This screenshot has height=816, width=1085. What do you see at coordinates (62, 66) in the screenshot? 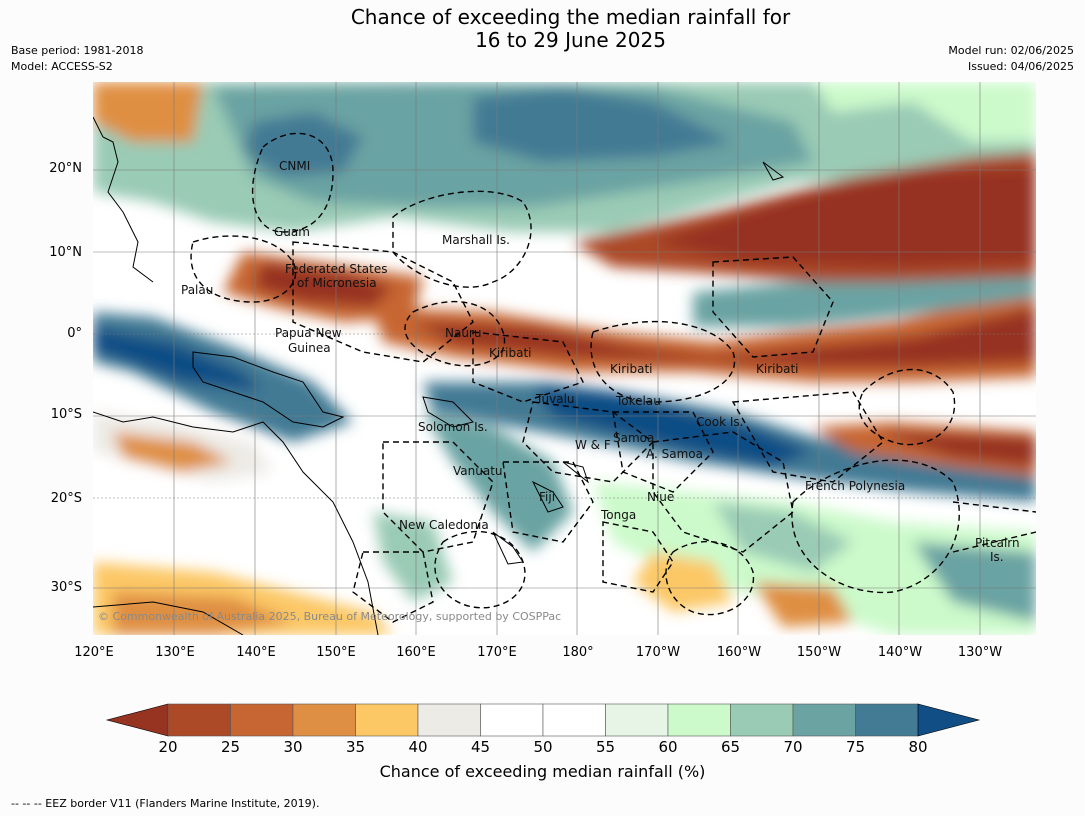
I see `model-name: Model: ACCESS-S2` at bounding box center [62, 66].